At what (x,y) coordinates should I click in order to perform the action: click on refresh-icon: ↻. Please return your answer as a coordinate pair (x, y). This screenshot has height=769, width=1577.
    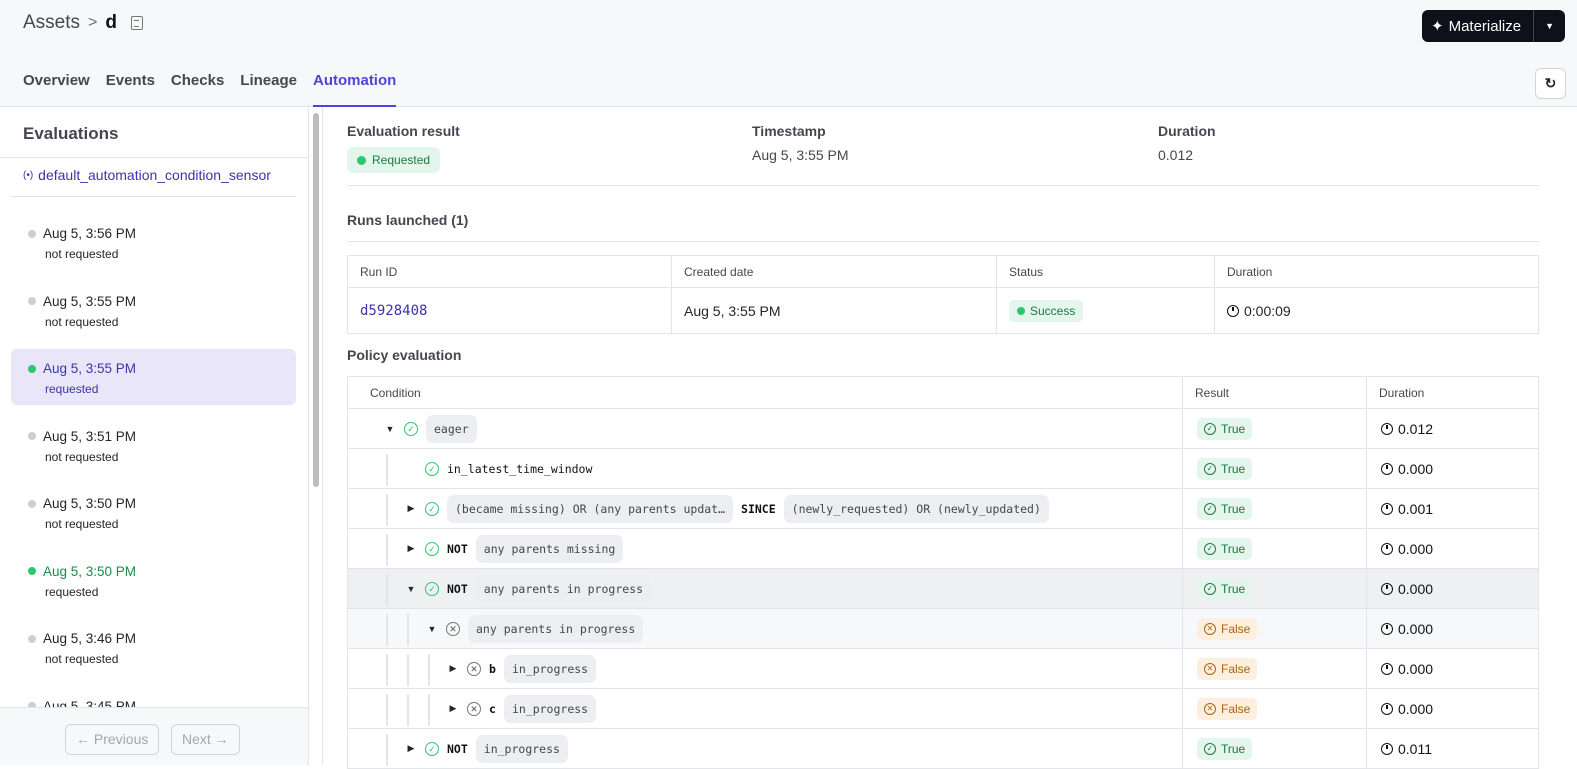
    Looking at the image, I should click on (1550, 83).